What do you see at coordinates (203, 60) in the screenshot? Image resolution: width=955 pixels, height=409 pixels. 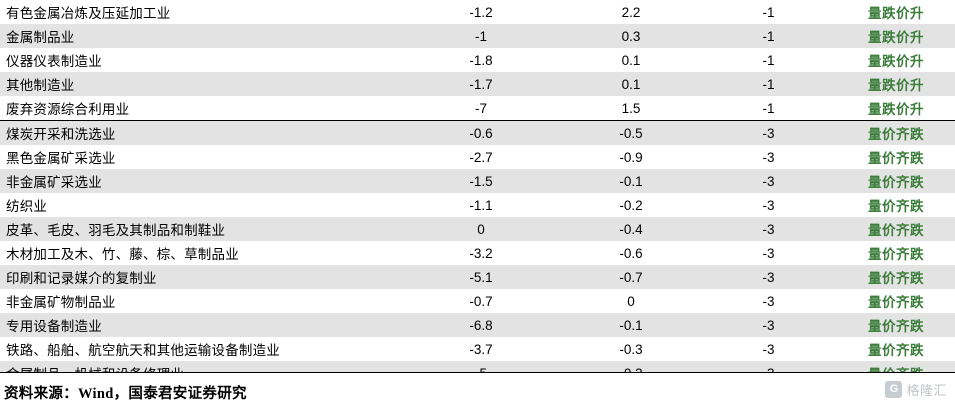 I see `row-industry-name: 仪器仪表制造业` at bounding box center [203, 60].